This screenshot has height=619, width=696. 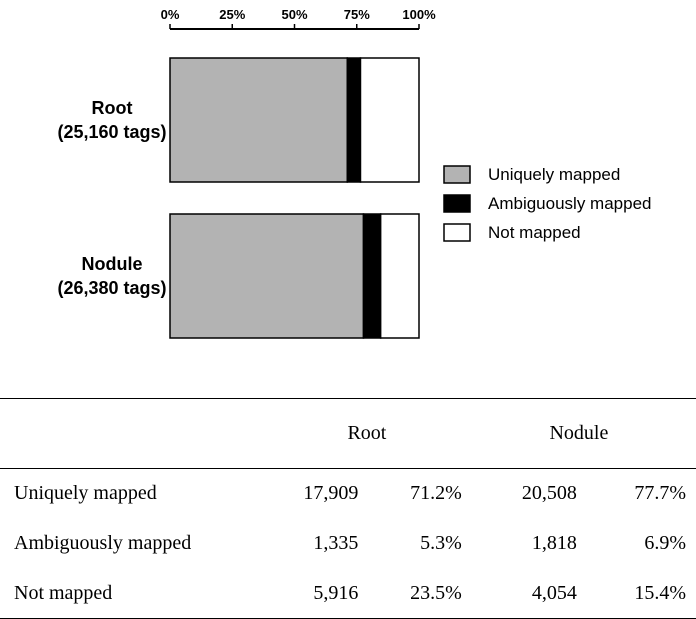 I want to click on row-label: Ambiguously mapped, so click(x=103, y=543).